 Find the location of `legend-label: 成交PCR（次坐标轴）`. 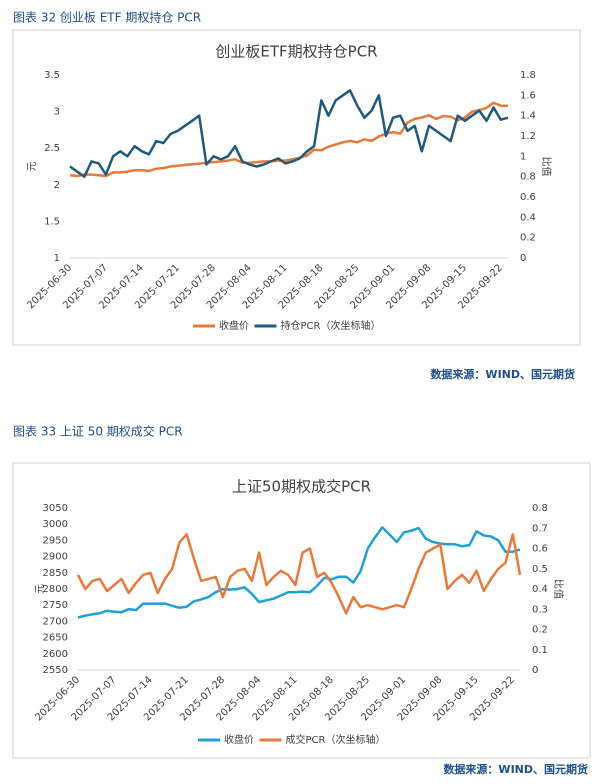

legend-label: 成交PCR（次坐标轴） is located at coordinates (336, 739).